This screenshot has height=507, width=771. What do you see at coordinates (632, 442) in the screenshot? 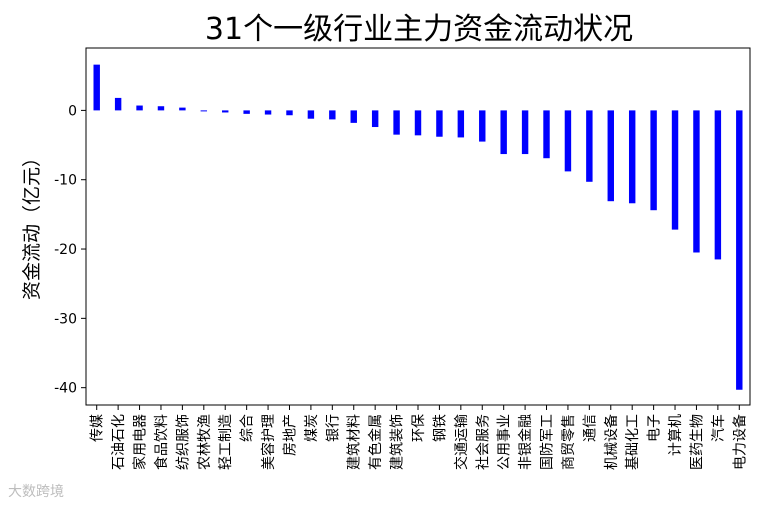
I see `x-tick-label: 基础化工` at bounding box center [632, 442].